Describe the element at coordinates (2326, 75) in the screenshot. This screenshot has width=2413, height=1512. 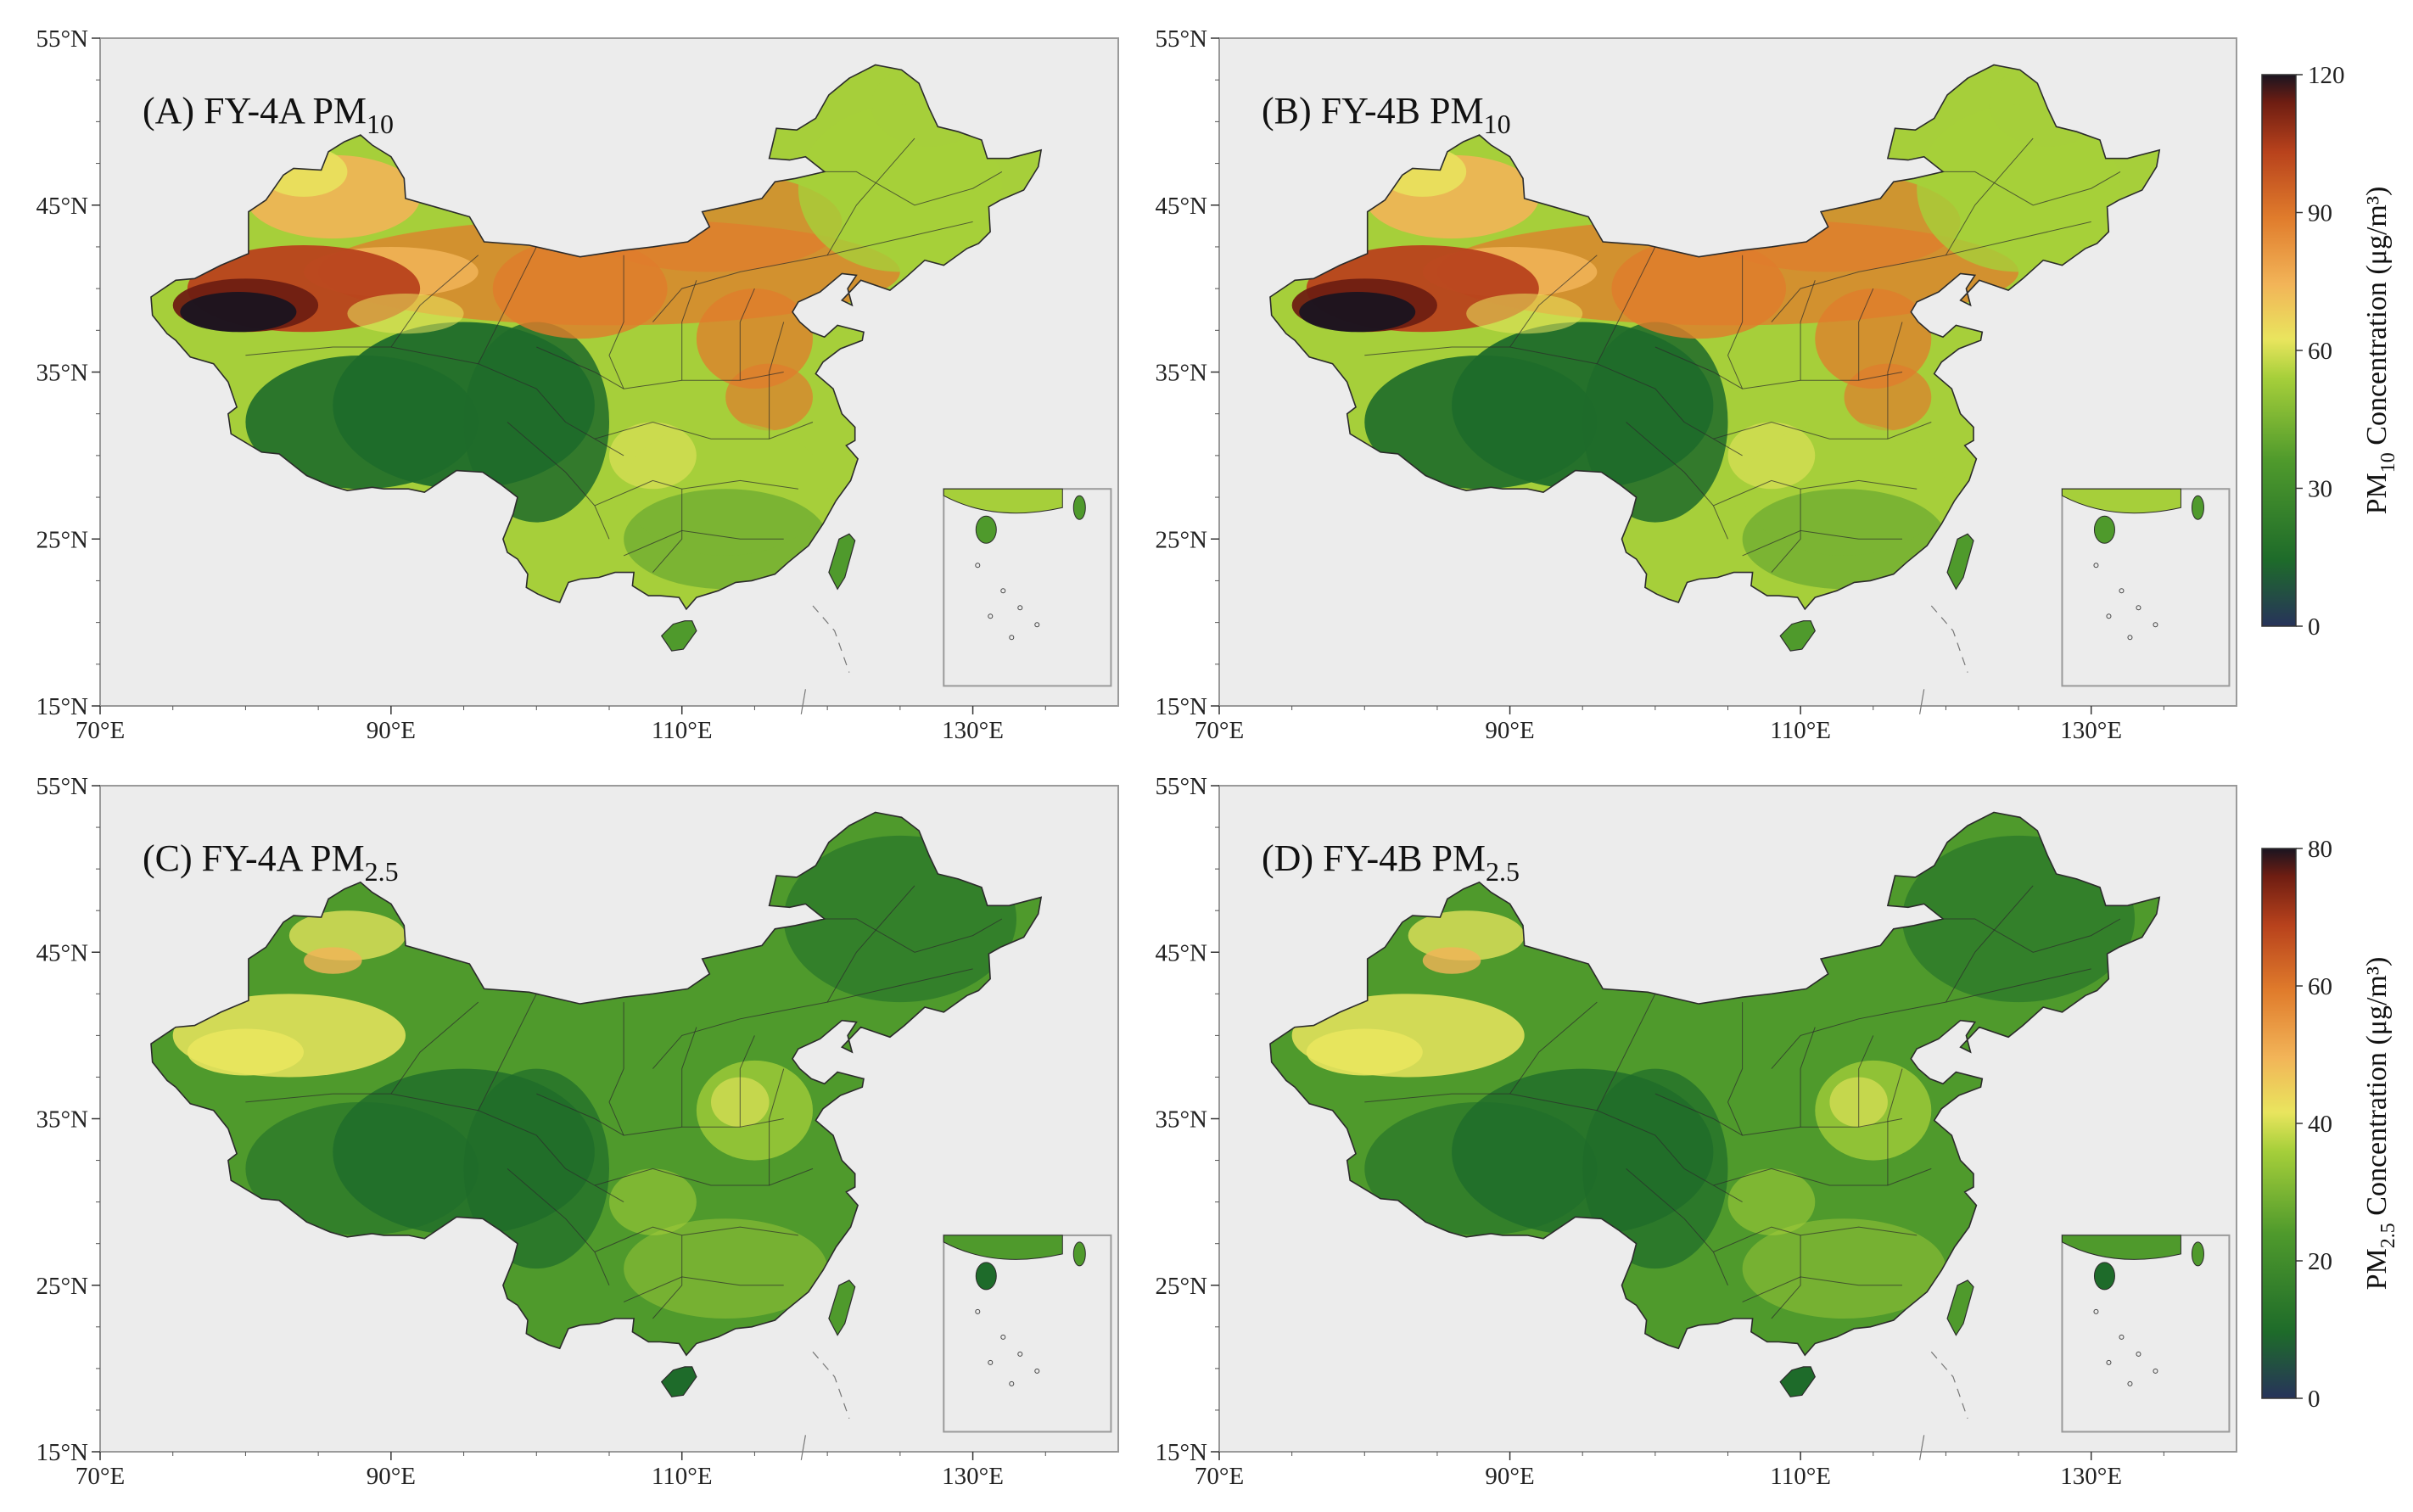
I see `colorbar-tick-label: 120` at that location.